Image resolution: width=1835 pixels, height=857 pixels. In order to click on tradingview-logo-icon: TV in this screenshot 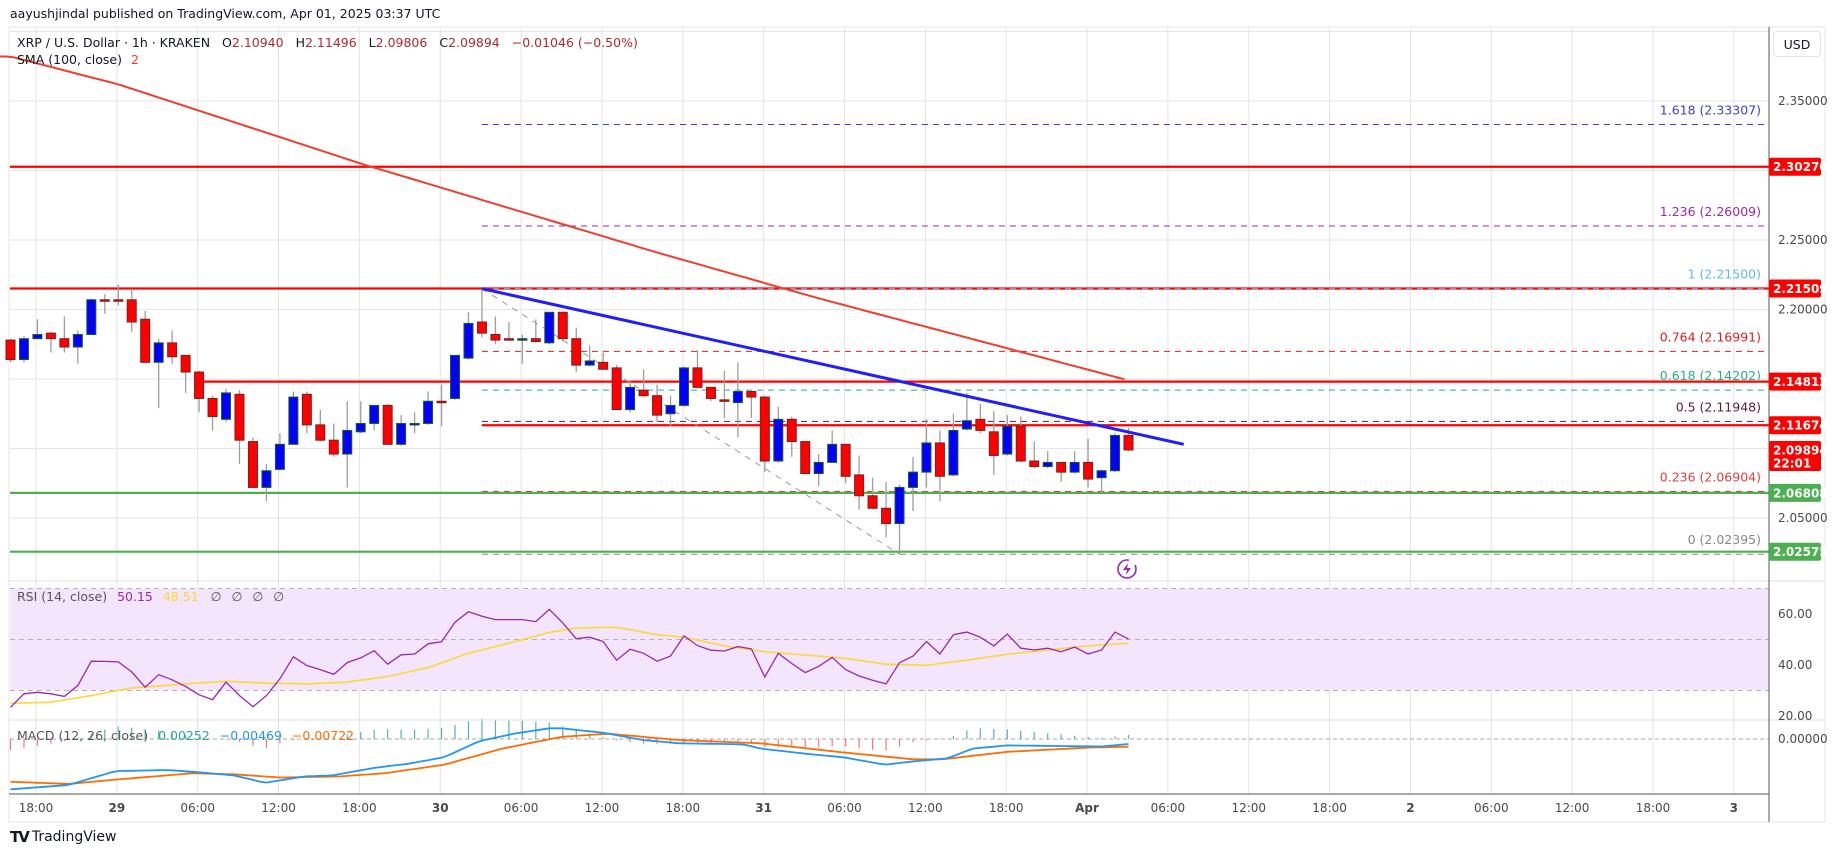, I will do `click(20, 837)`.